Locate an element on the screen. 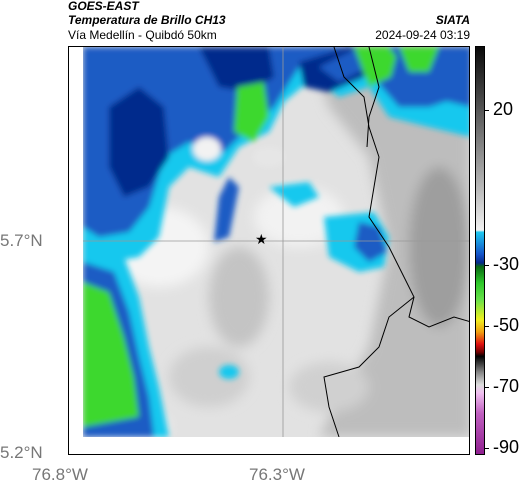 The height and width of the screenshot is (491, 526). colorbar-label-minus-70: -70 is located at coordinates (506, 386).